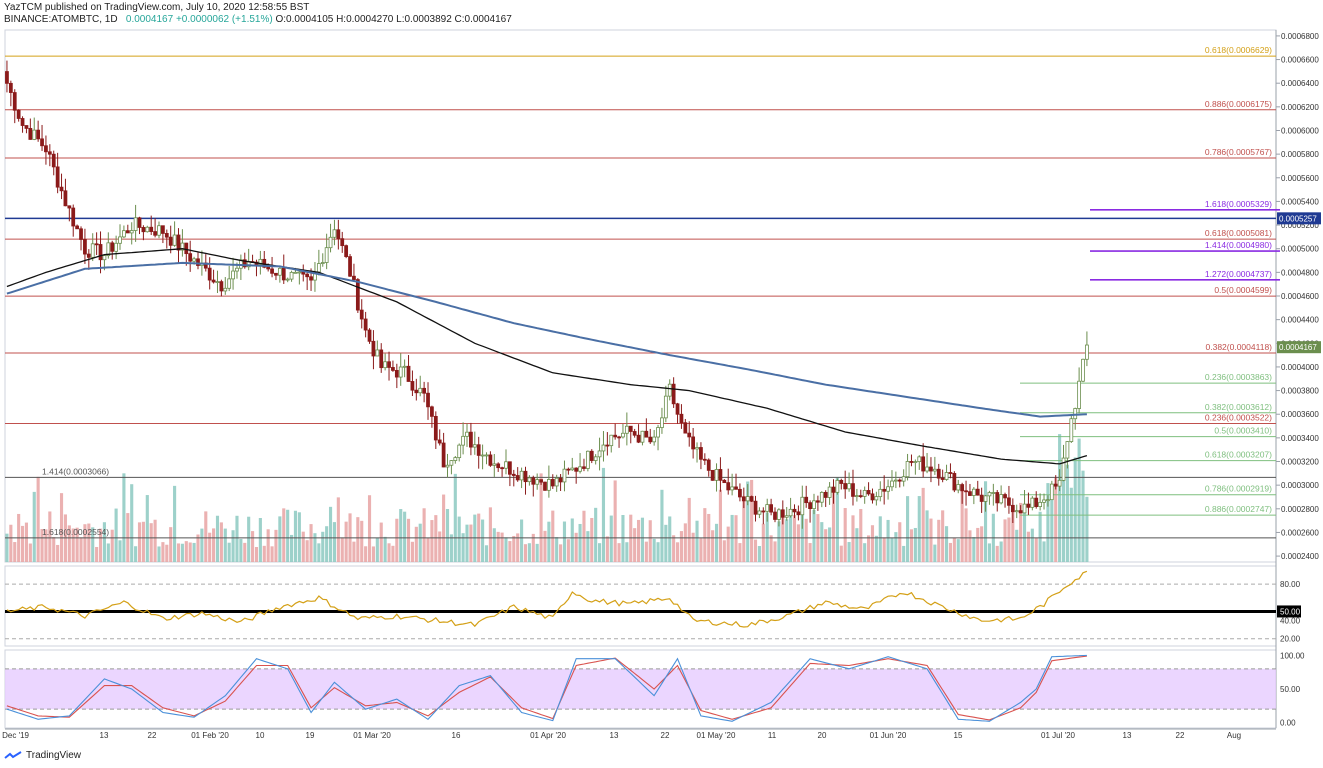  I want to click on time-axis-label: 22, so click(1180, 735).